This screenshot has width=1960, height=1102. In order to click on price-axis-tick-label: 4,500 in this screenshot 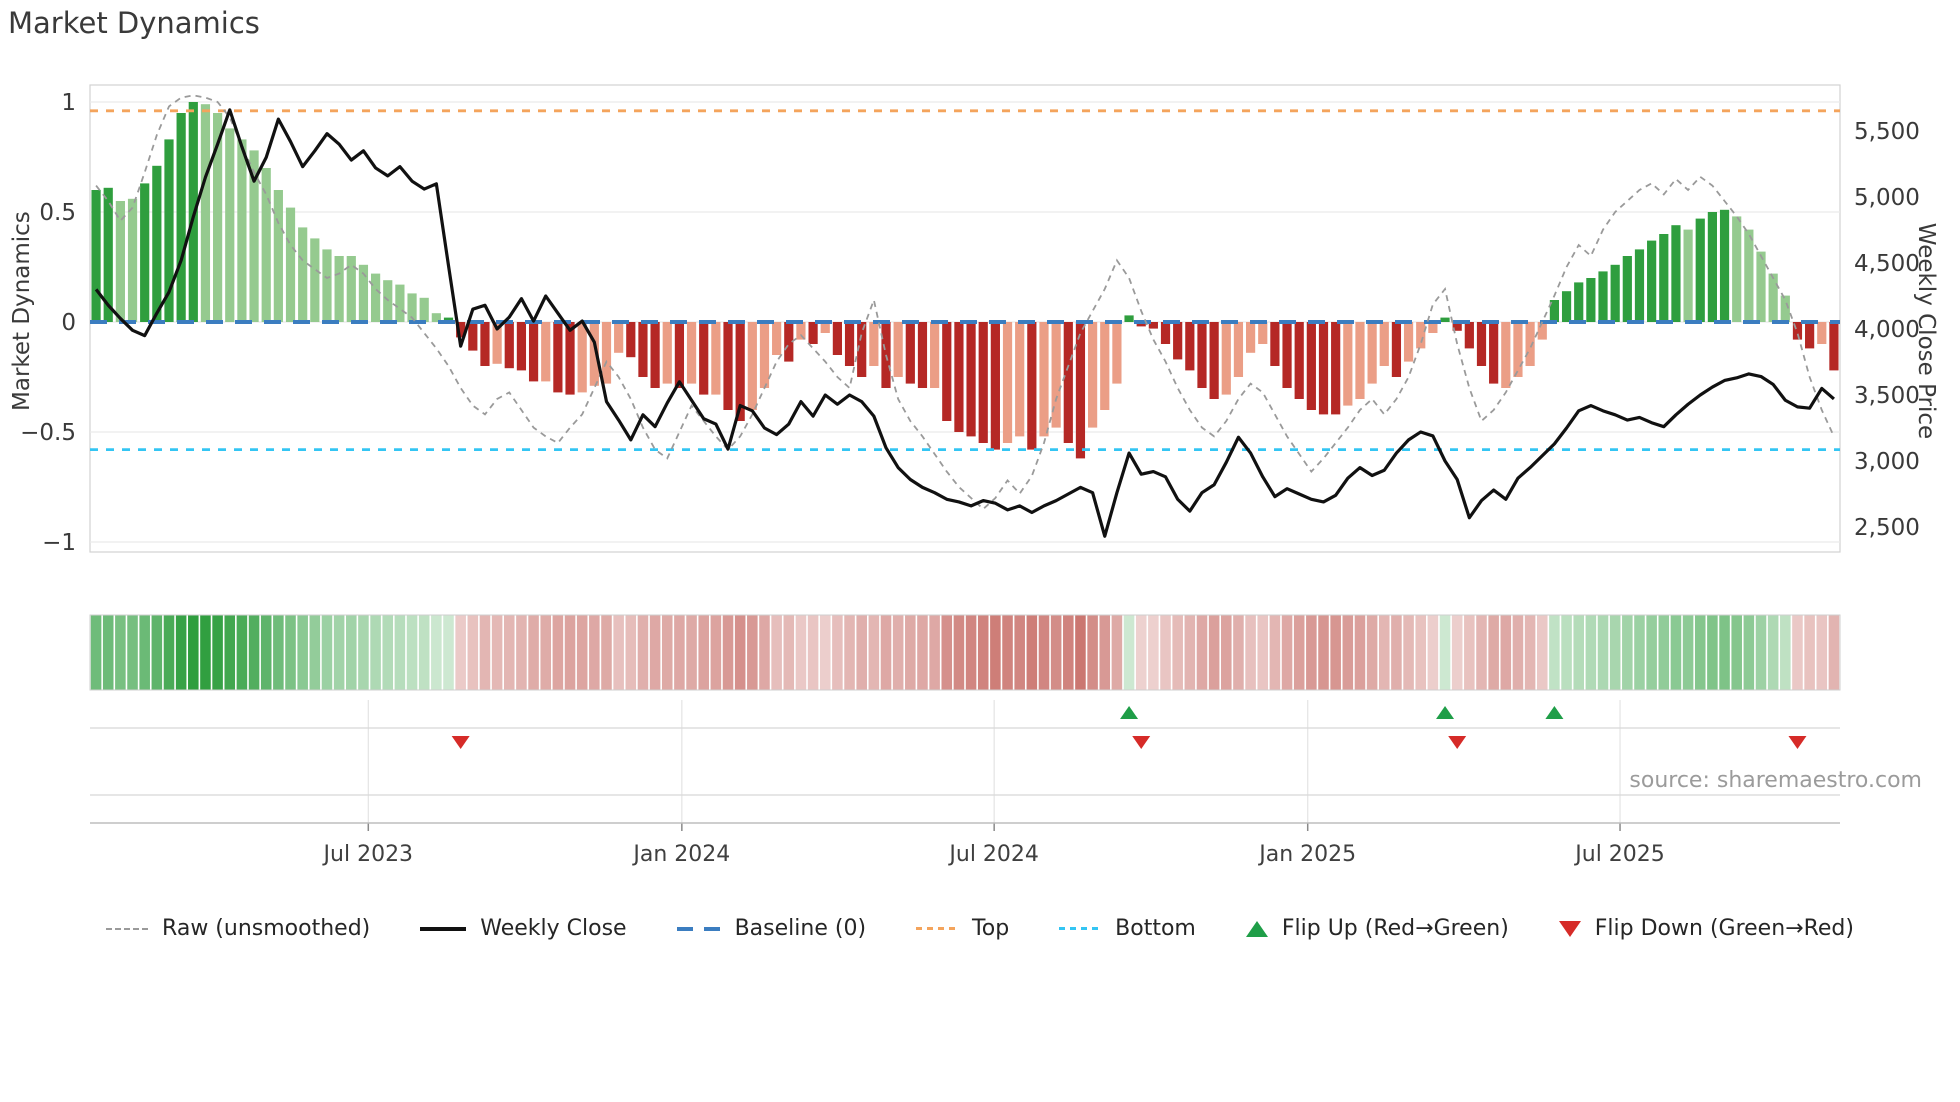, I will do `click(1887, 264)`.